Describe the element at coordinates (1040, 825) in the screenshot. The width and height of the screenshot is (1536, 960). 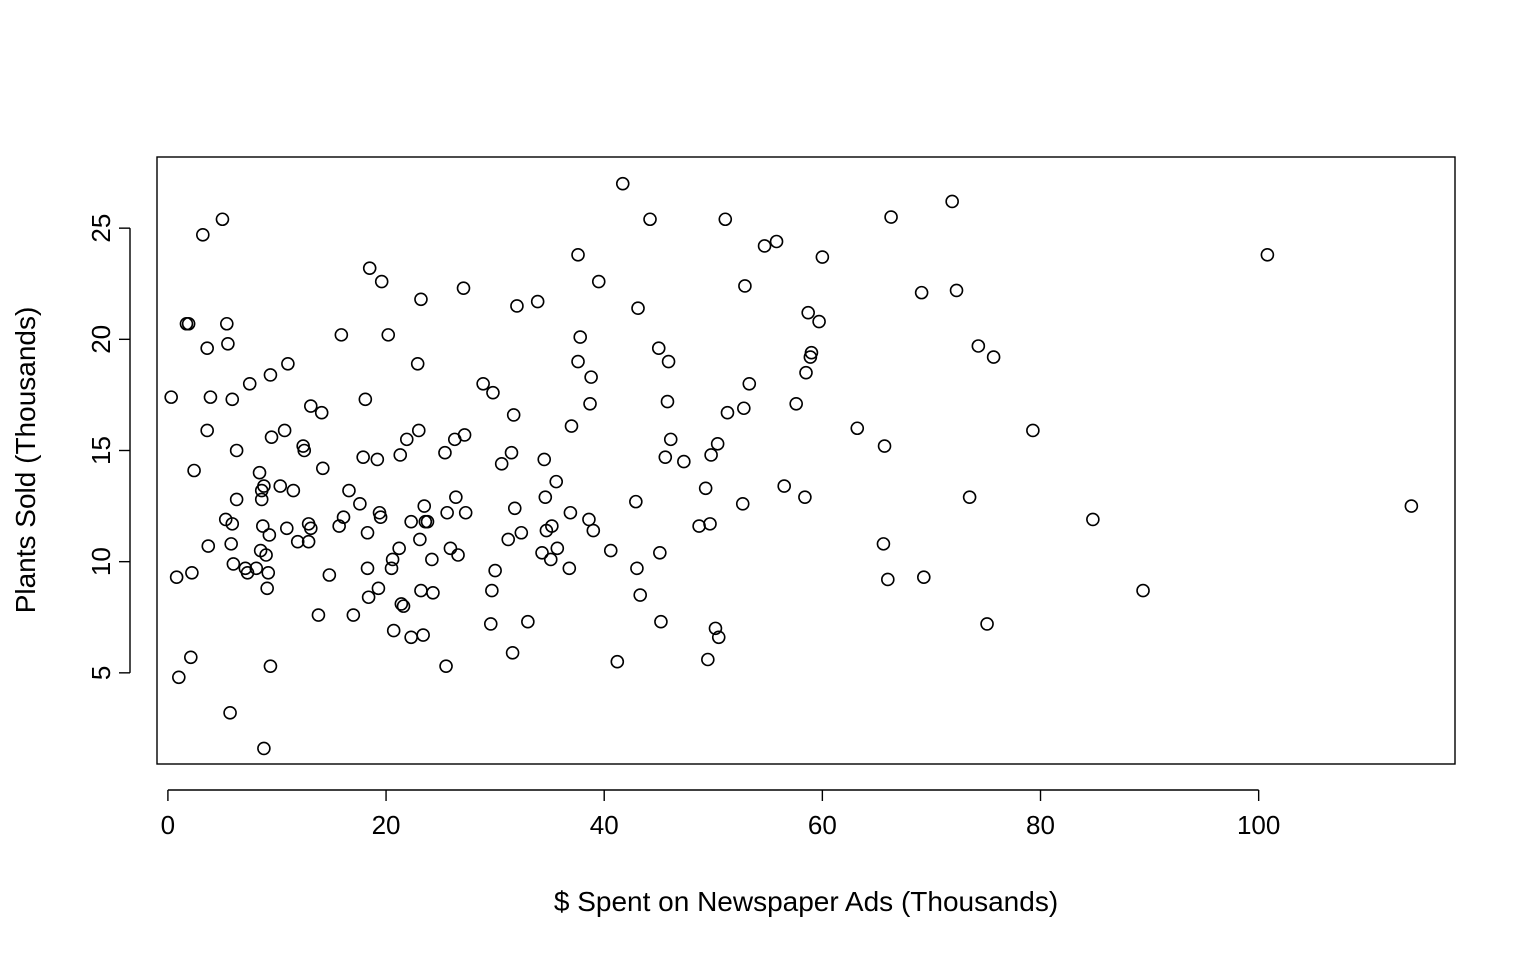
I see `x-tick-label: 80` at that location.